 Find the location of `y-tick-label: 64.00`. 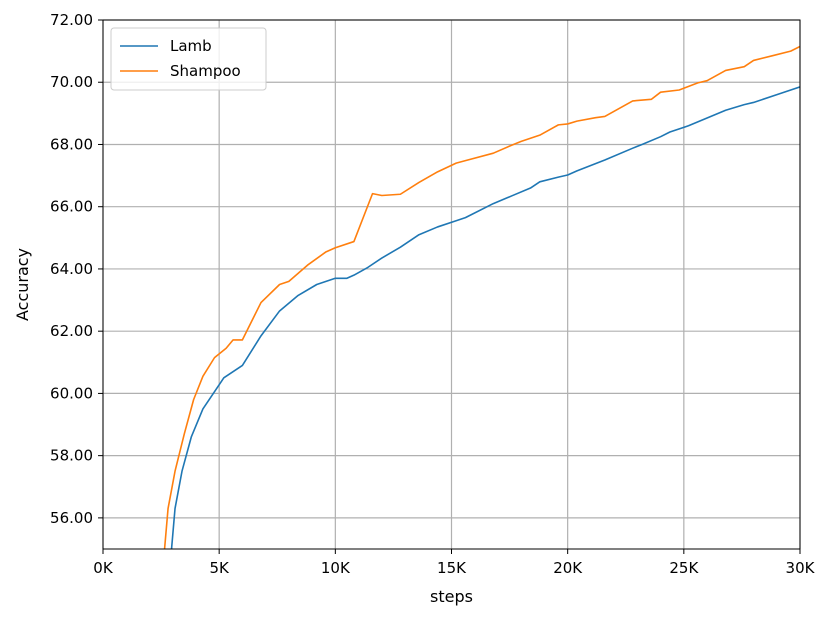

y-tick-label: 64.00 is located at coordinates (71, 269).